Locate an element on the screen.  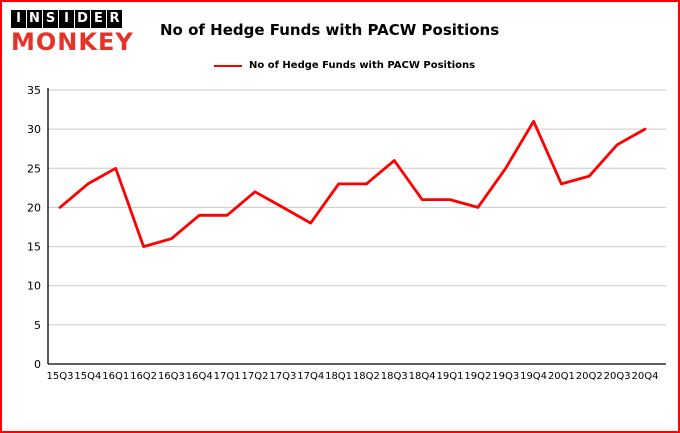
logo-letter: N is located at coordinates (34, 19).